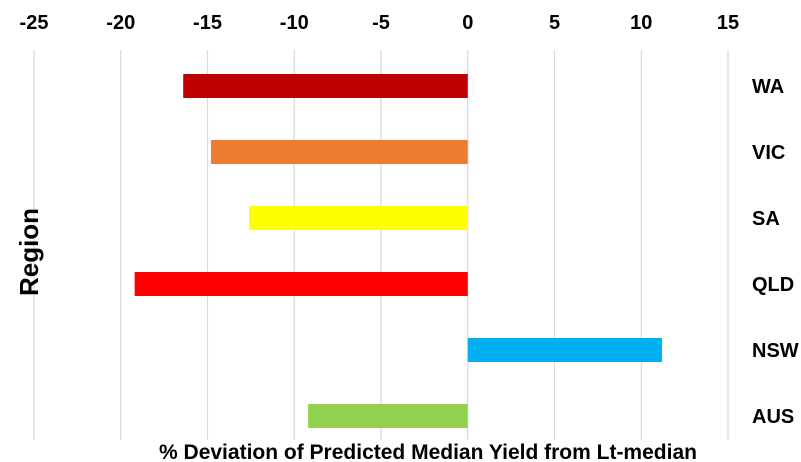 Image resolution: width=801 pixels, height=462 pixels. Describe the element at coordinates (768, 153) in the screenshot. I see `category-label-vic: VIC` at that location.